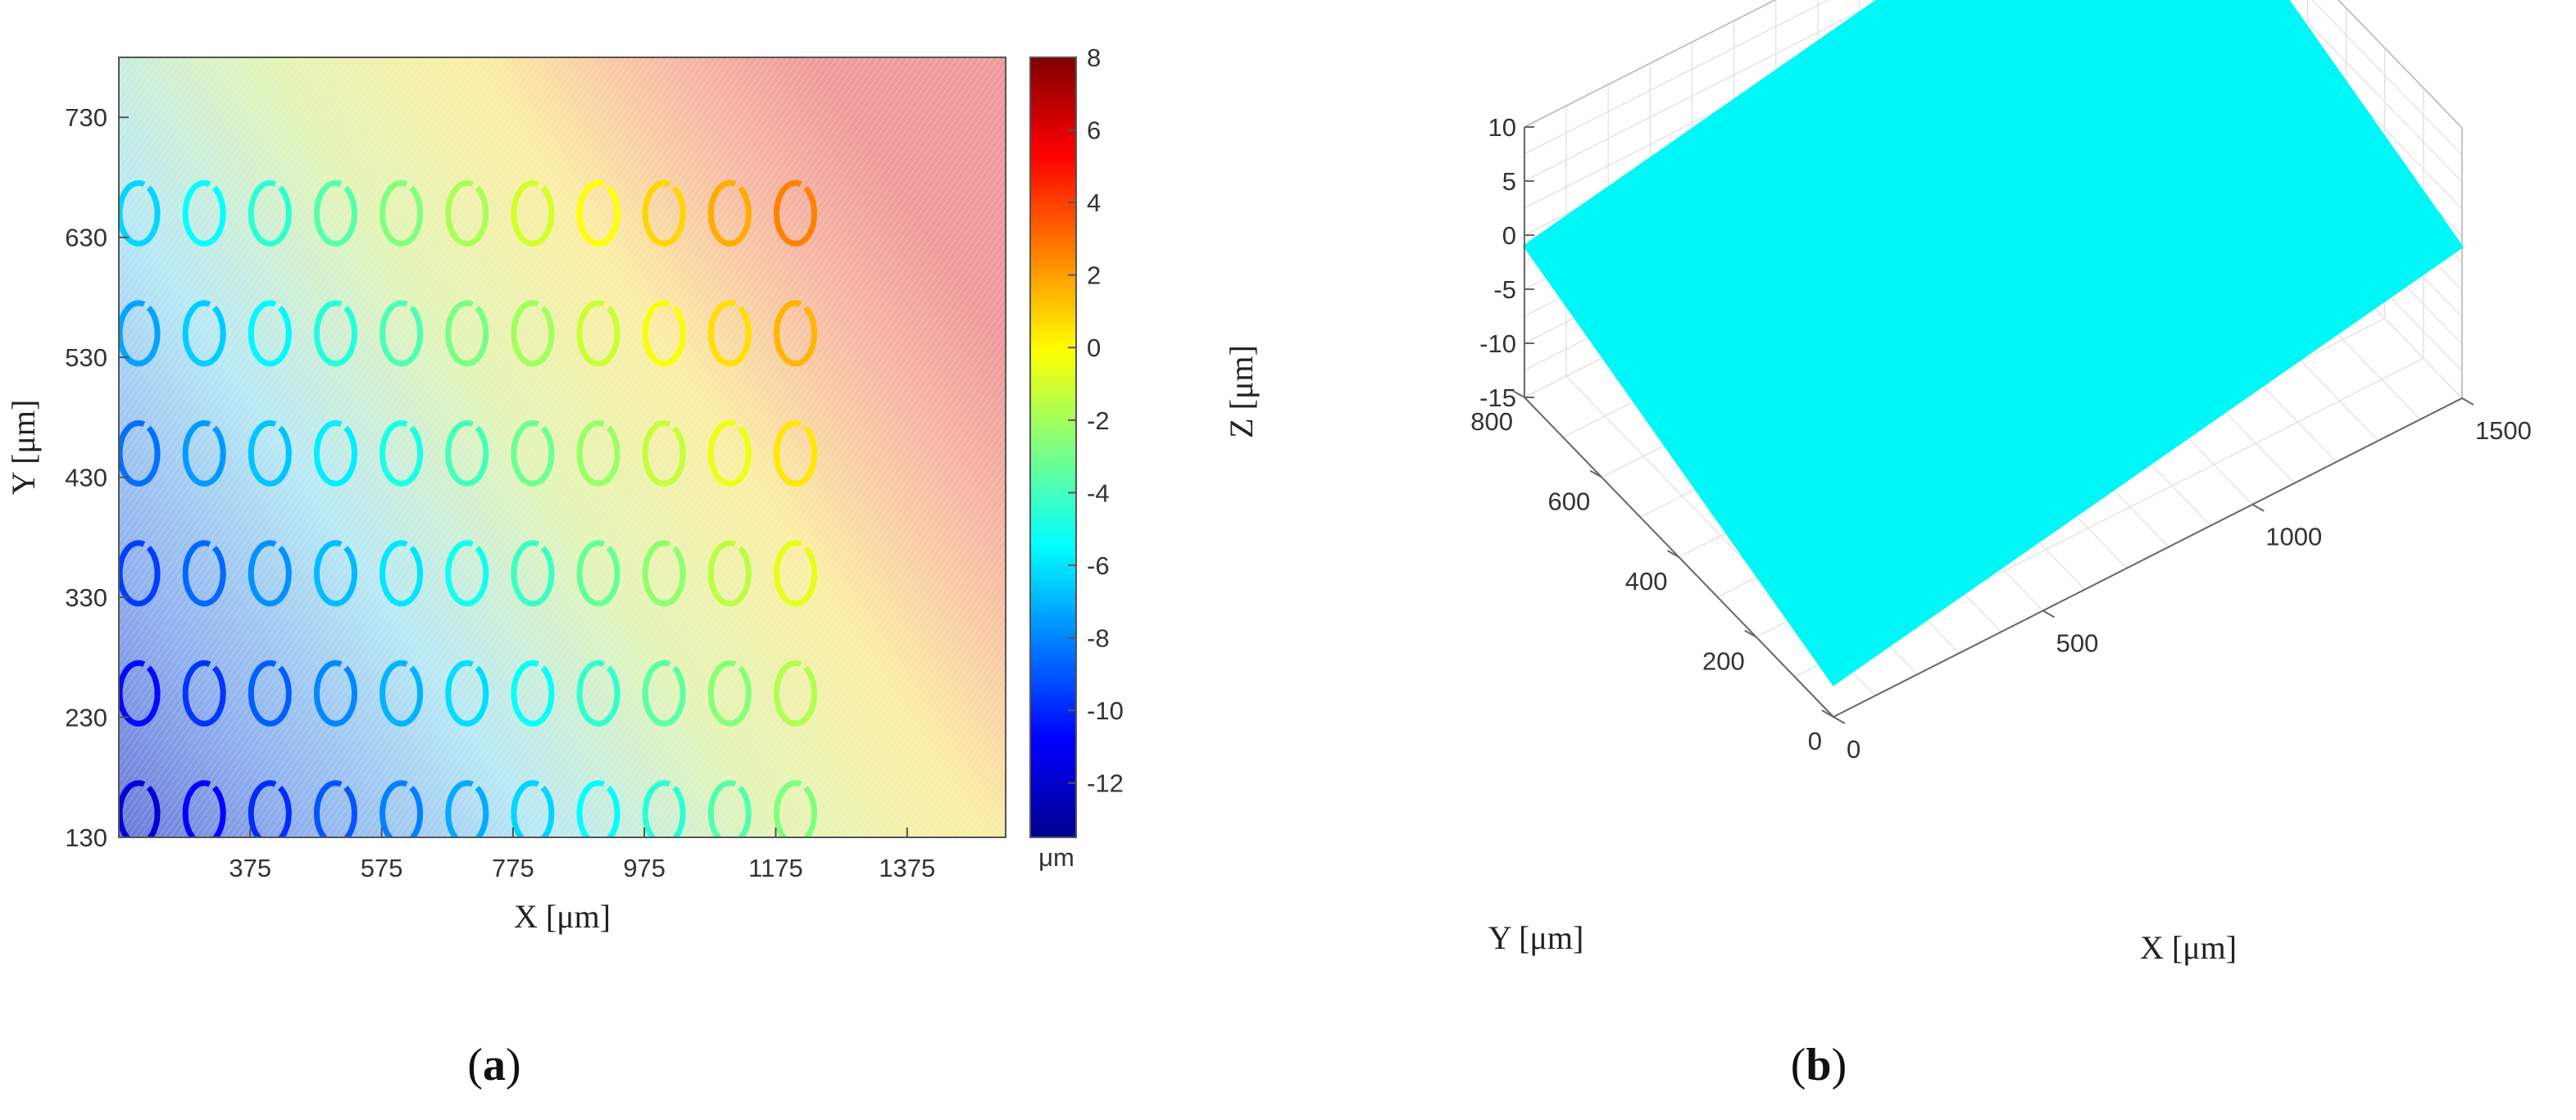 The width and height of the screenshot is (2576, 1120). Describe the element at coordinates (513, 868) in the screenshot. I see `heatmap-x-tick-label: 775` at that location.